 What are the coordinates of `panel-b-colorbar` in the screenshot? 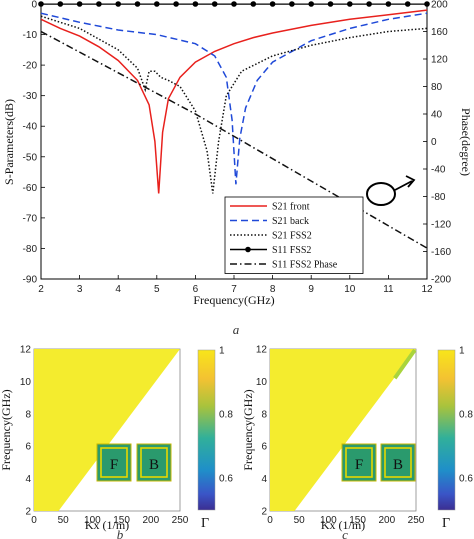 It's located at (206, 430).